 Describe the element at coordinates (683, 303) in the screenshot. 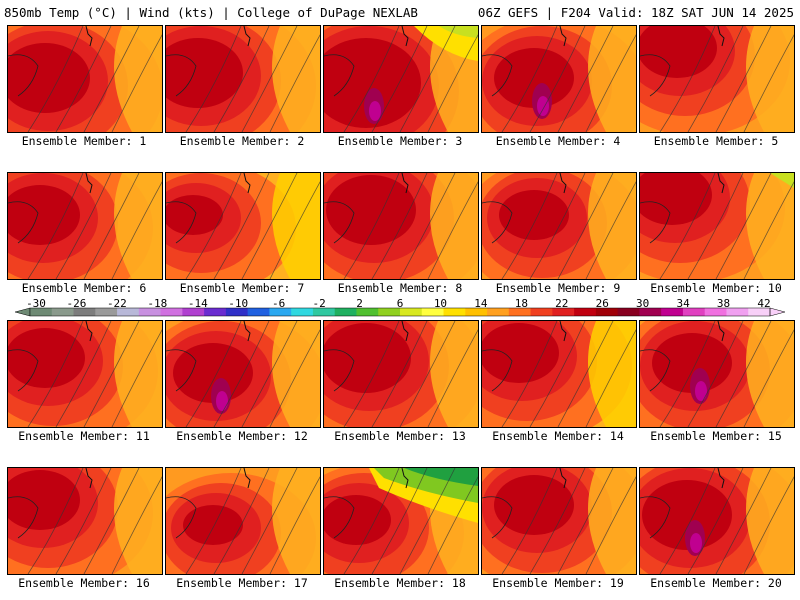

I see `colorbar-tick-label: 34` at that location.